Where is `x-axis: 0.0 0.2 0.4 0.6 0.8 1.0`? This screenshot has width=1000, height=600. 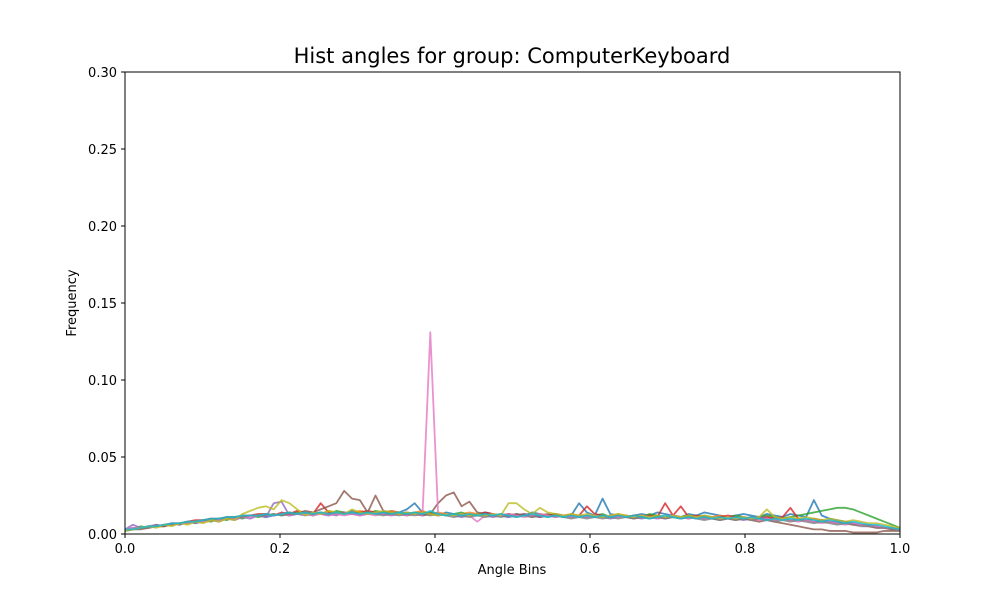
x-axis: 0.0 0.2 0.4 0.6 0.8 1.0 is located at coordinates (513, 545).